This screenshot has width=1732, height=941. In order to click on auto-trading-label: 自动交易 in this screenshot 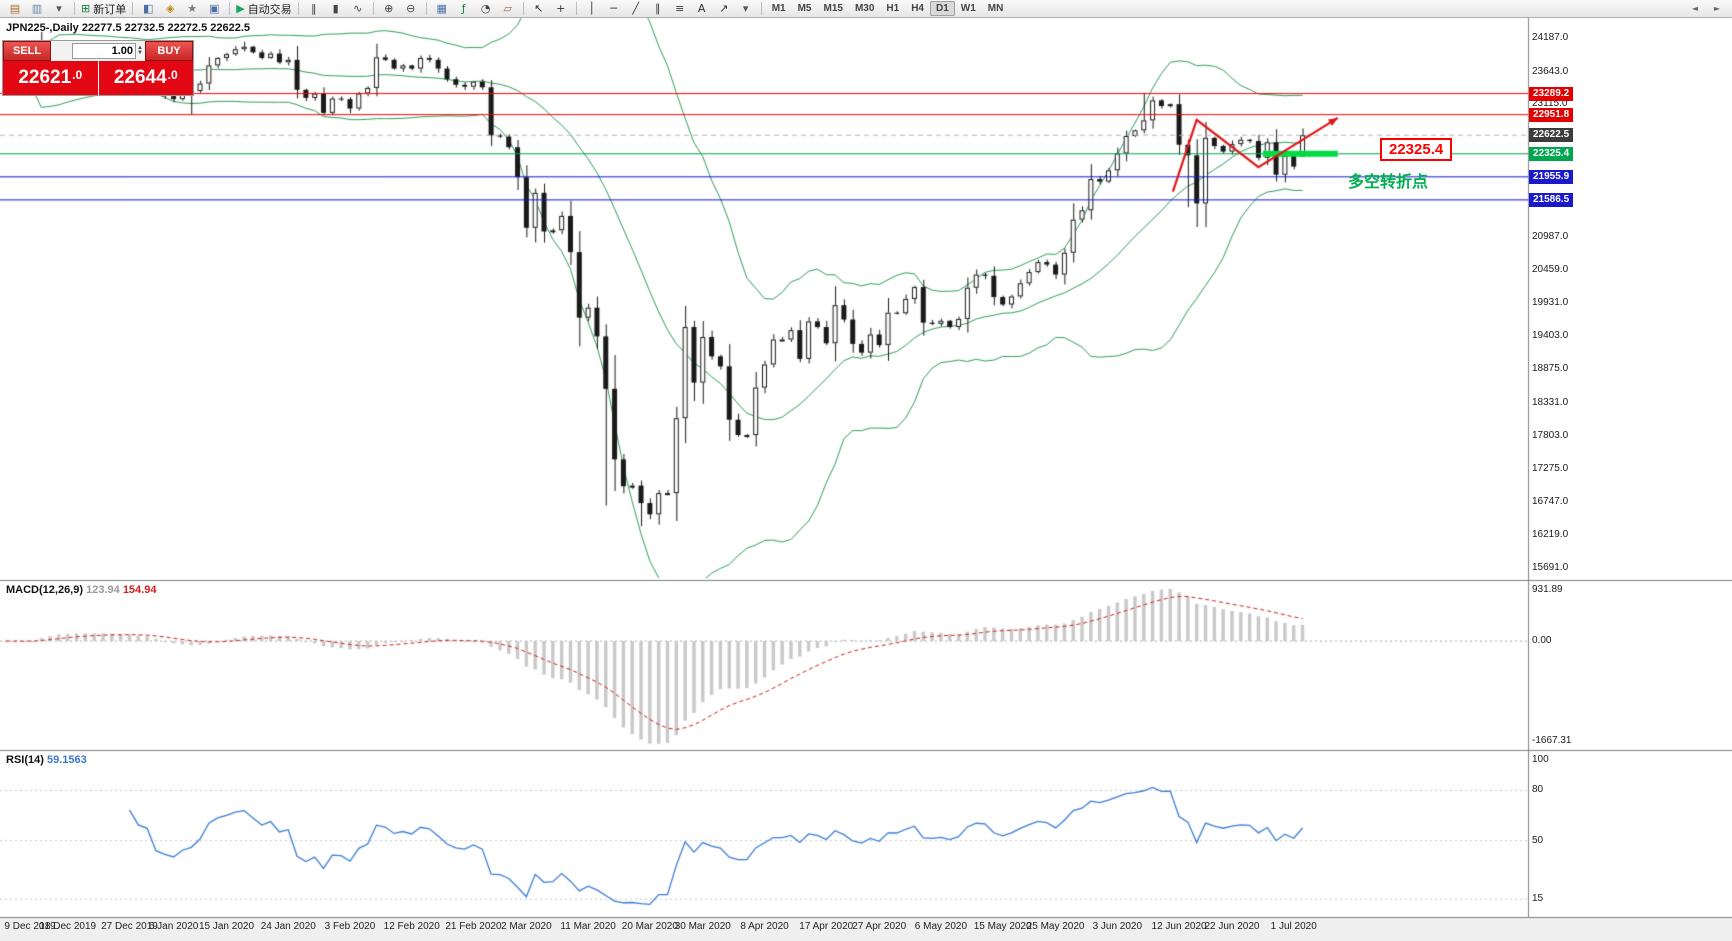, I will do `click(269, 9)`.